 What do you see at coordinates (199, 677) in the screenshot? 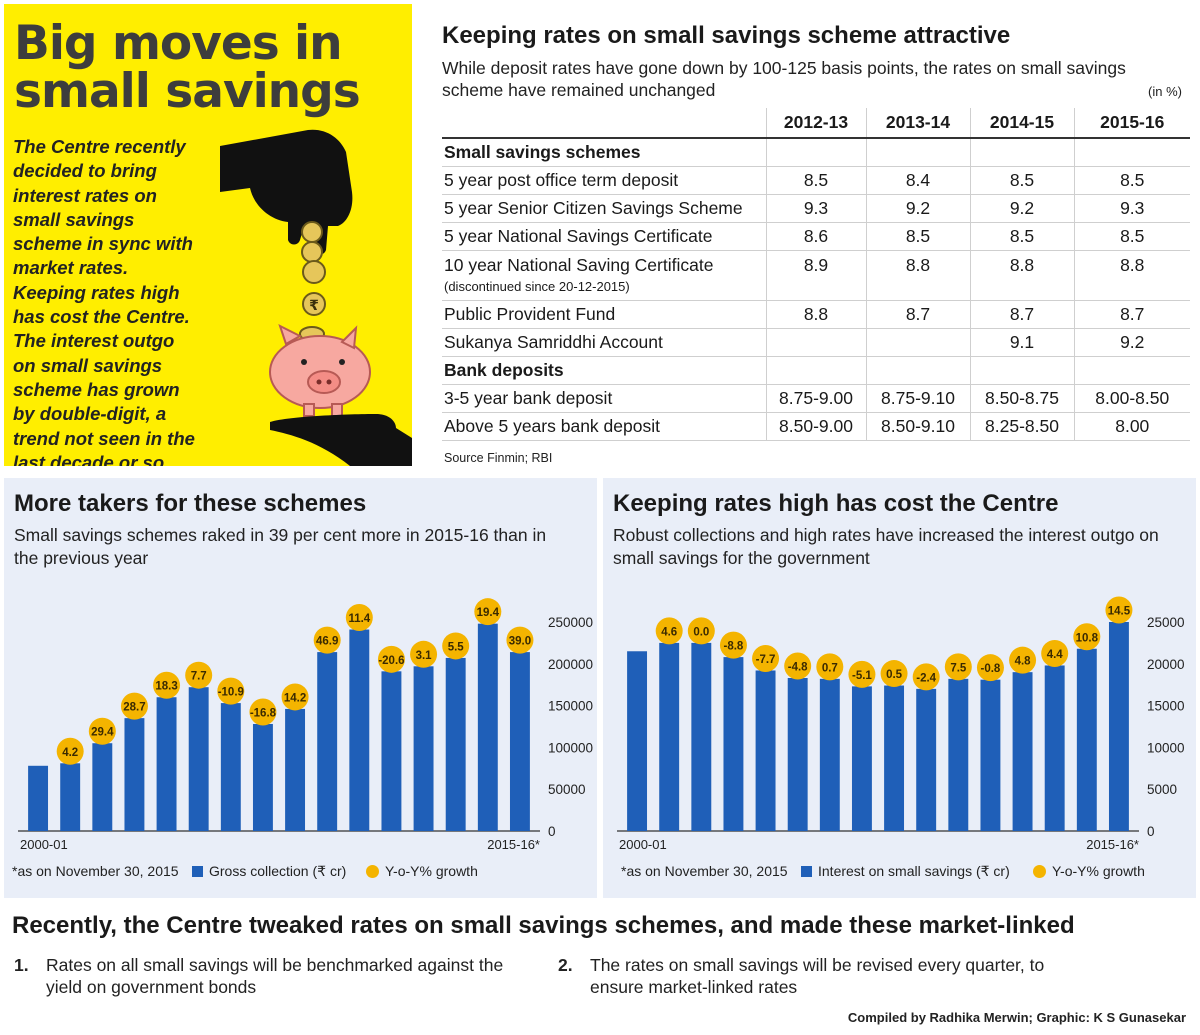
I see `growth-label: 7.7` at bounding box center [199, 677].